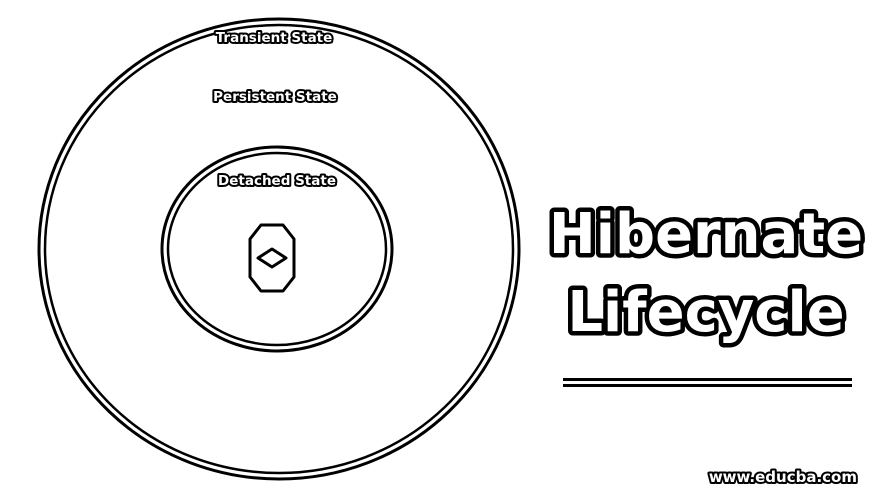 This screenshot has height=490, width=872. I want to click on title-line-2: Lifecycle, so click(705, 312).